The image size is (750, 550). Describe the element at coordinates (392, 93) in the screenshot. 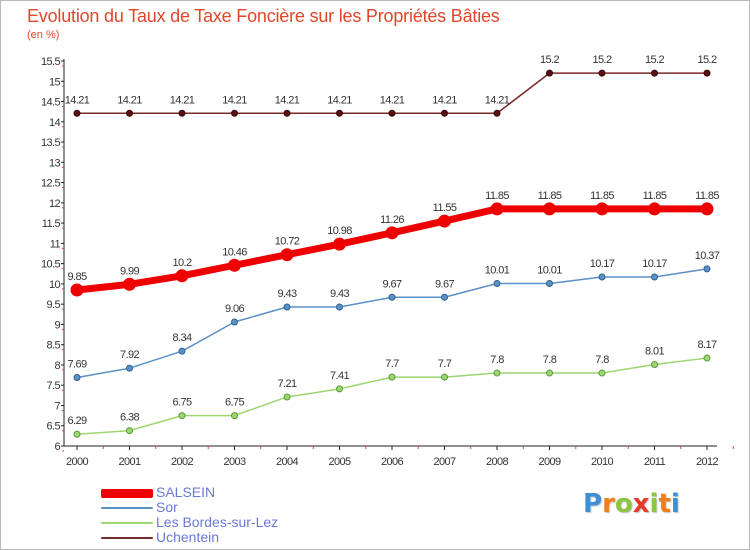

I see `series-line-uchentein` at that location.